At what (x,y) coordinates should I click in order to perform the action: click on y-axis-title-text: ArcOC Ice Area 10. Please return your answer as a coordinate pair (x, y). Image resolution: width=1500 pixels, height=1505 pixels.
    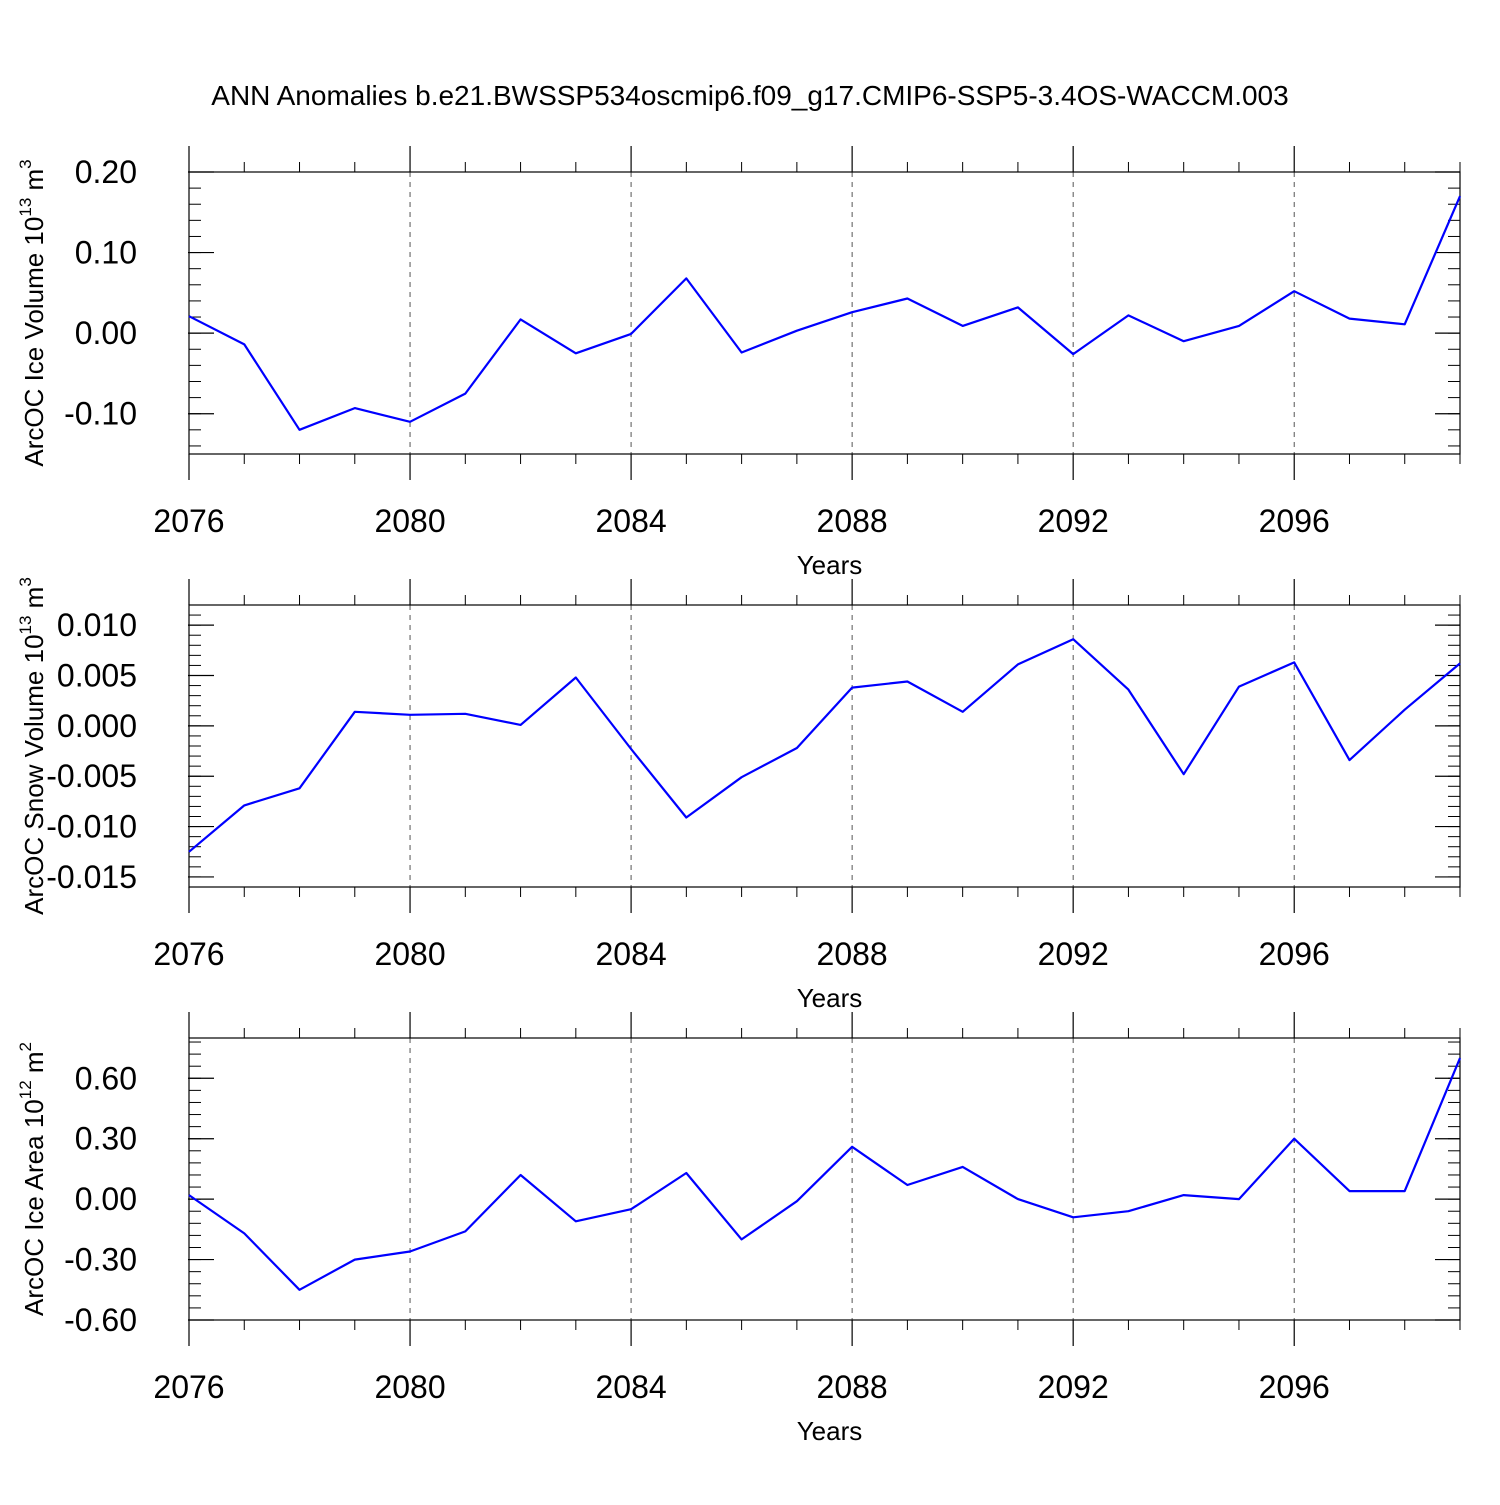
    Looking at the image, I should click on (34, 1207).